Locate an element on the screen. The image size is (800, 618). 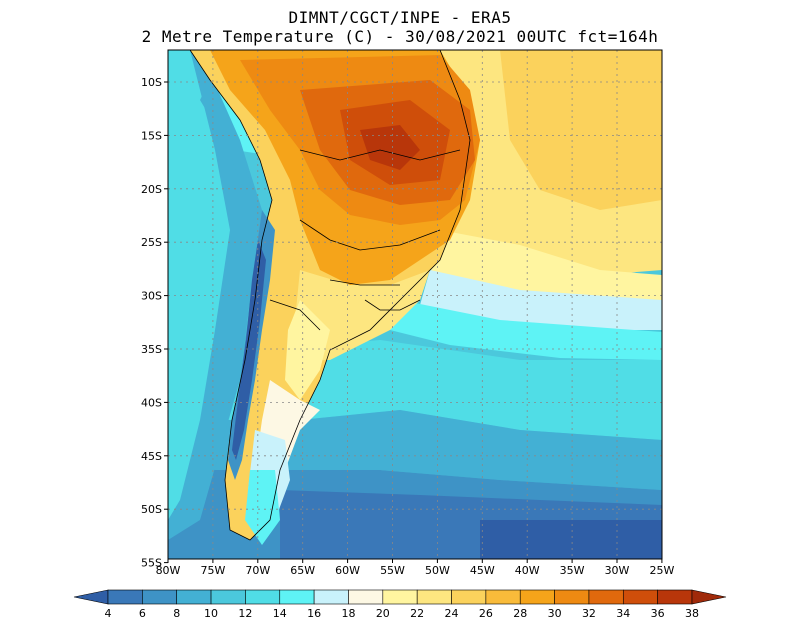
lat-label-15S: 15S is located at coordinates (151, 135).